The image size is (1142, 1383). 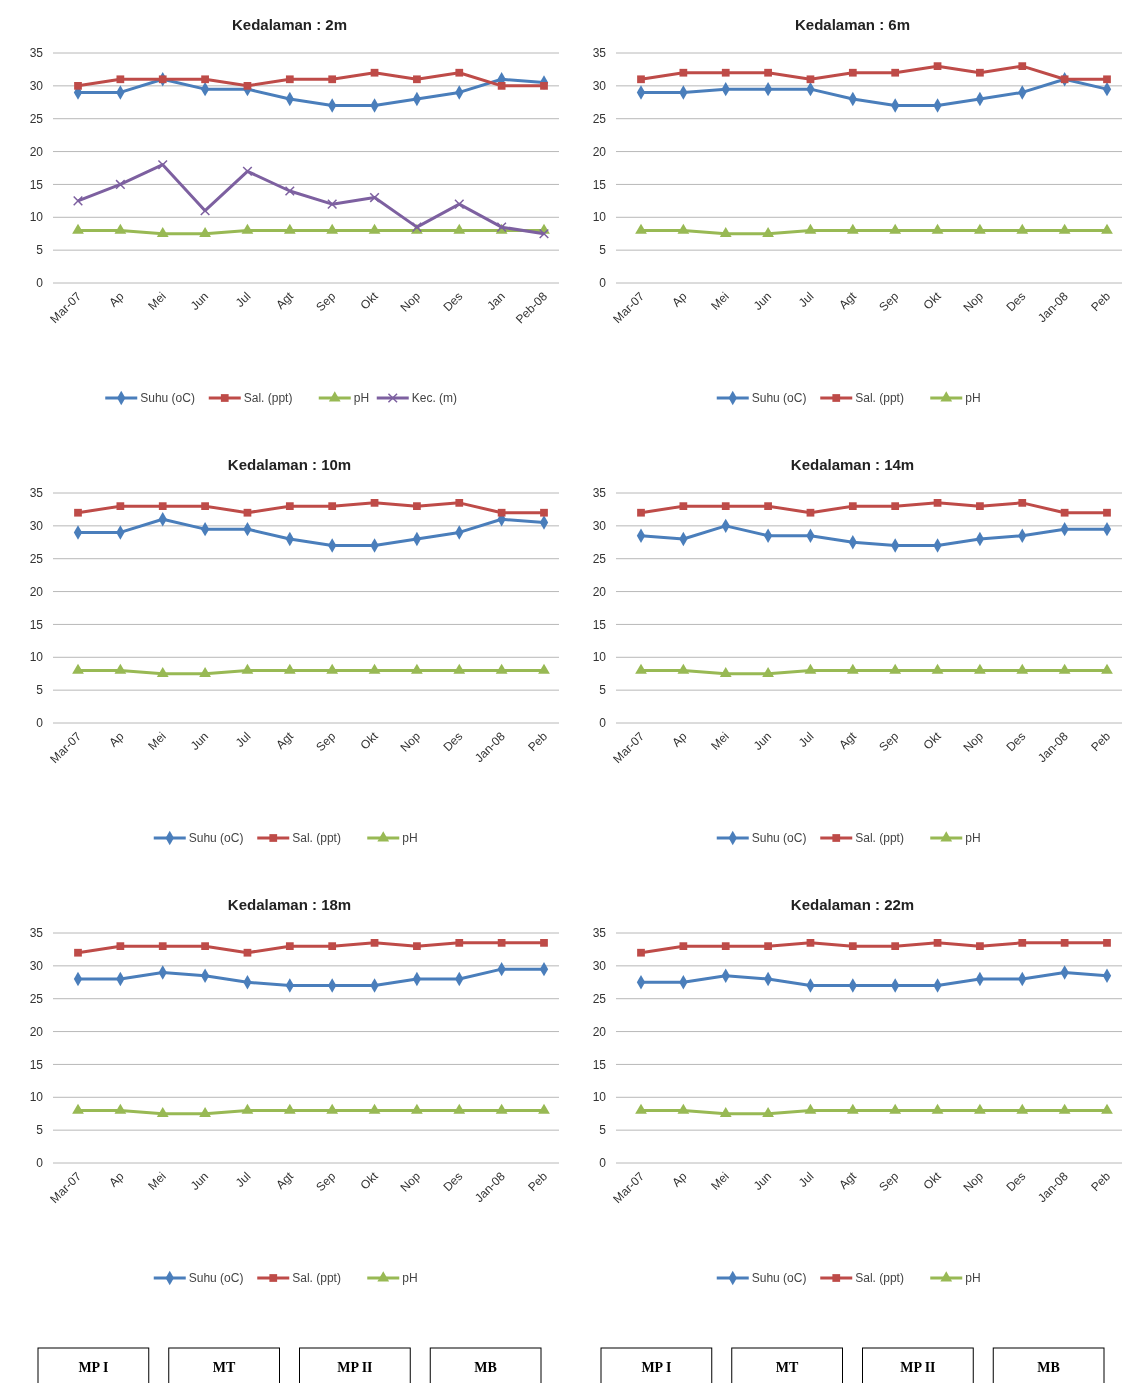 What do you see at coordinates (599, 966) in the screenshot?
I see `y-tick-label: 30` at bounding box center [599, 966].